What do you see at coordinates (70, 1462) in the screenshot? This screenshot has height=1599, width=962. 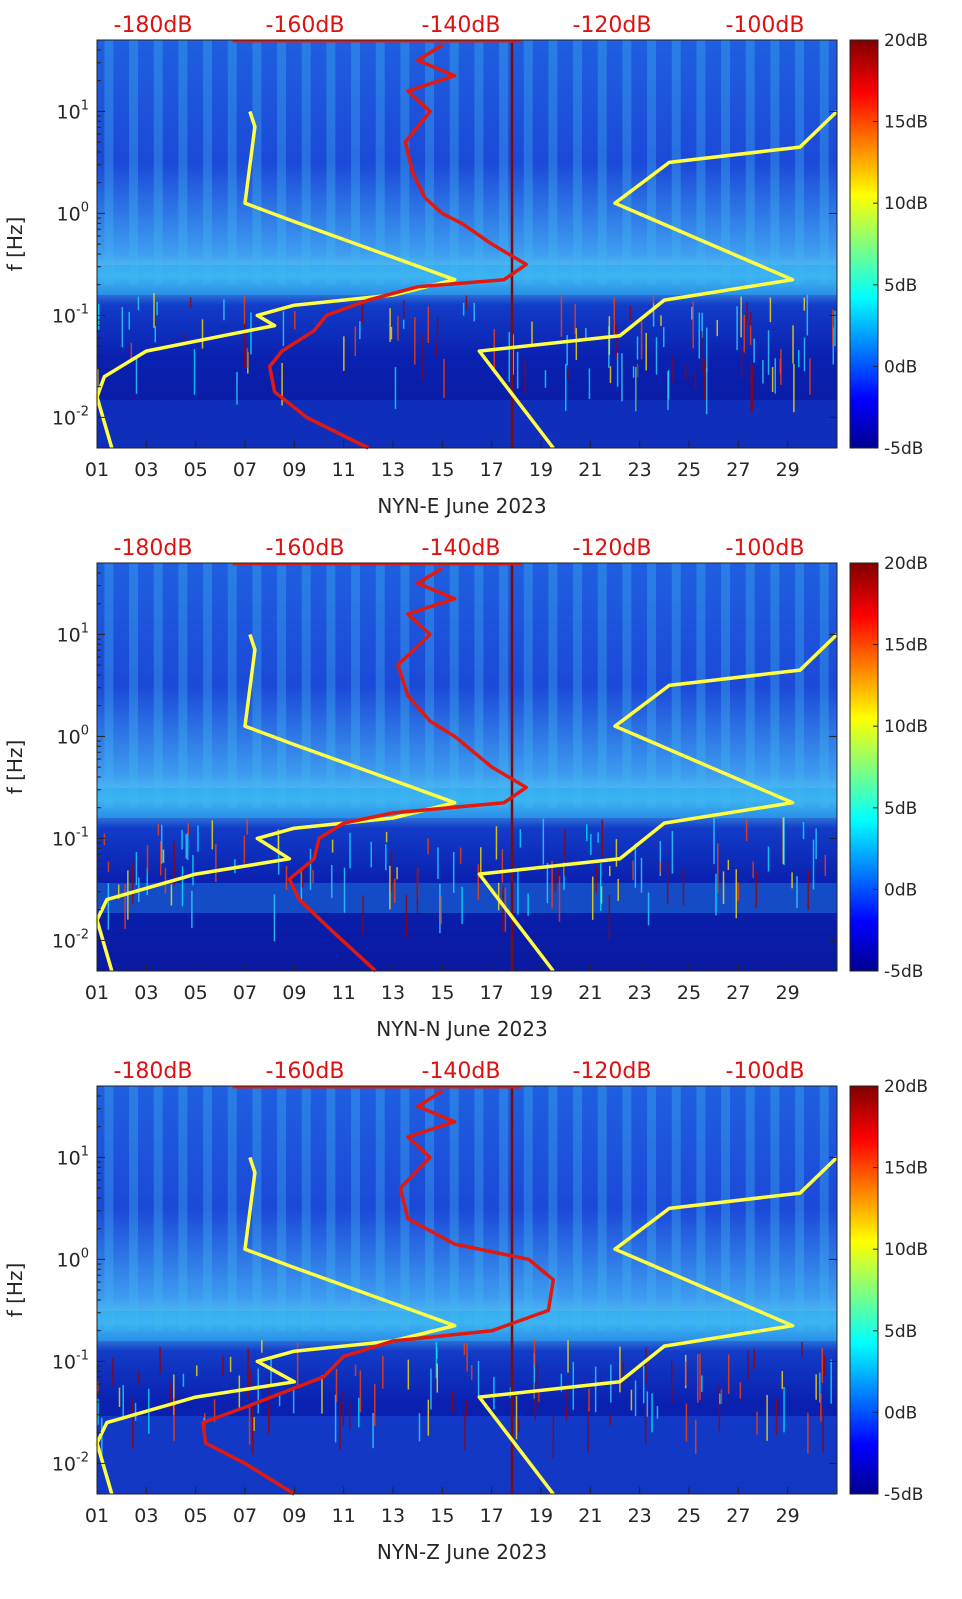 I see `y-tick-label: 10⁻²` at bounding box center [70, 1462].